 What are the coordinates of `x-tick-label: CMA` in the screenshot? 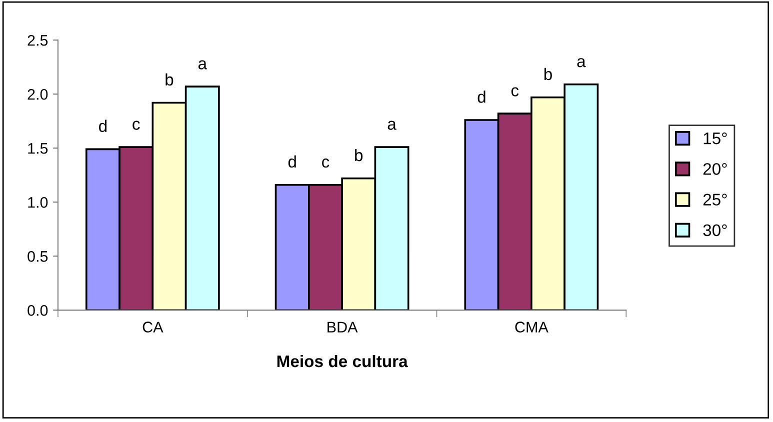 It's located at (531, 327).